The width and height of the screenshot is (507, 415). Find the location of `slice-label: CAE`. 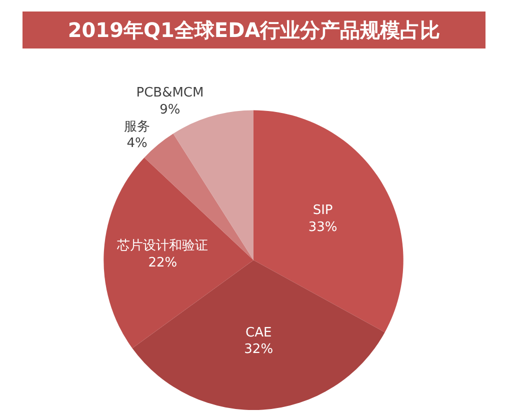

slice-label: CAE is located at coordinates (259, 332).